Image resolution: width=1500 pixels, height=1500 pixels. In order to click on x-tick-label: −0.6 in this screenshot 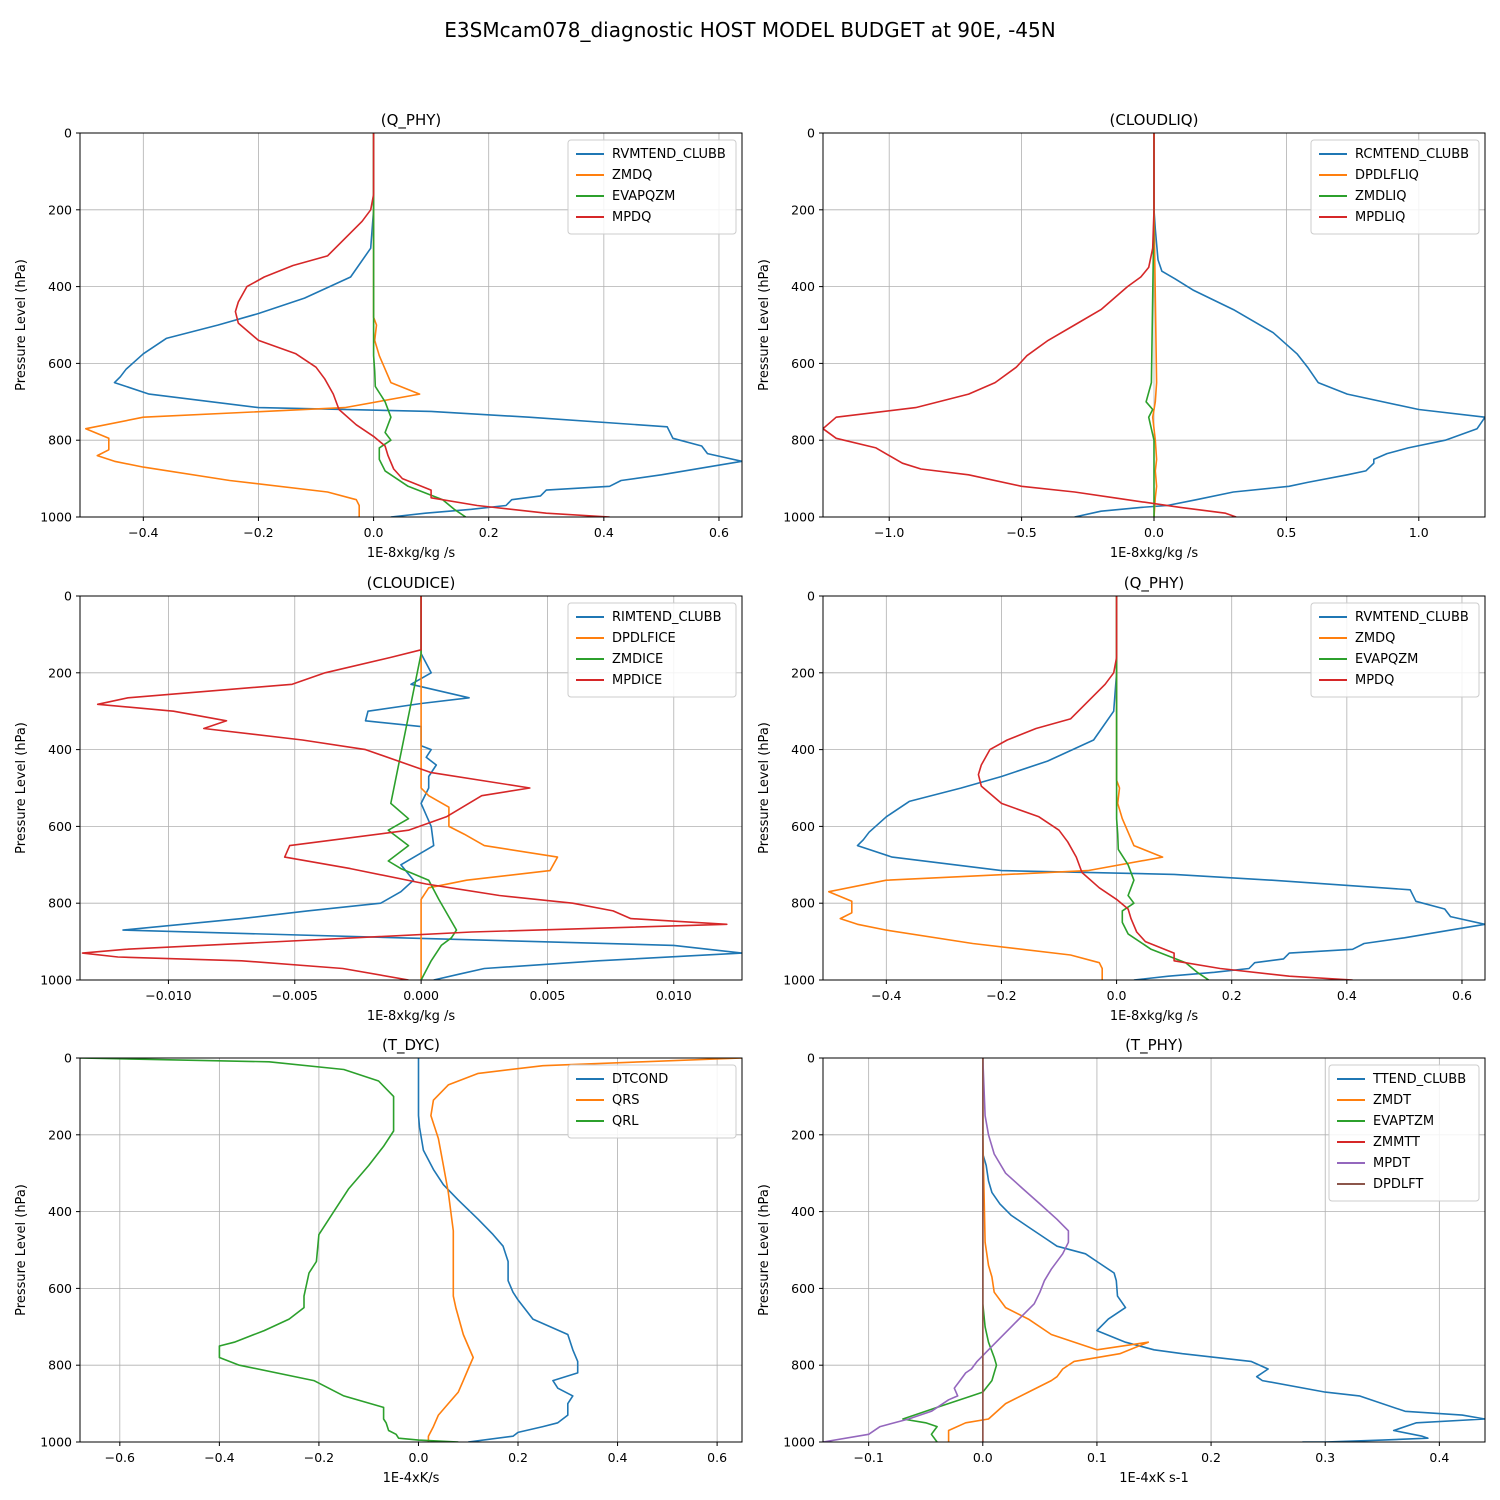, I will do `click(120, 1457)`.